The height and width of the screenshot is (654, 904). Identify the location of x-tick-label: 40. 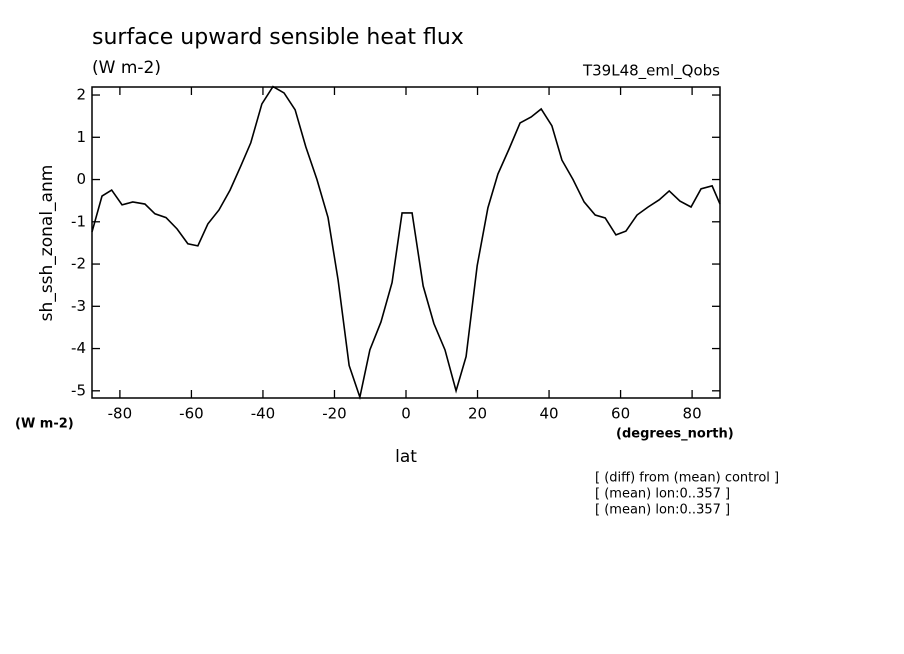
(549, 414).